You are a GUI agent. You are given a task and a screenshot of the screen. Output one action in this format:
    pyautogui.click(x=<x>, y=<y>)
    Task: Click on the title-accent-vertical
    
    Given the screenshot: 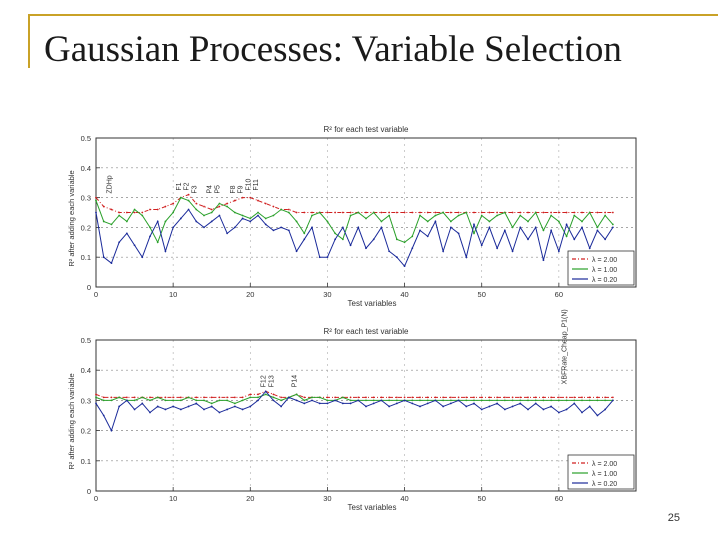 What is the action you would take?
    pyautogui.click(x=29, y=41)
    